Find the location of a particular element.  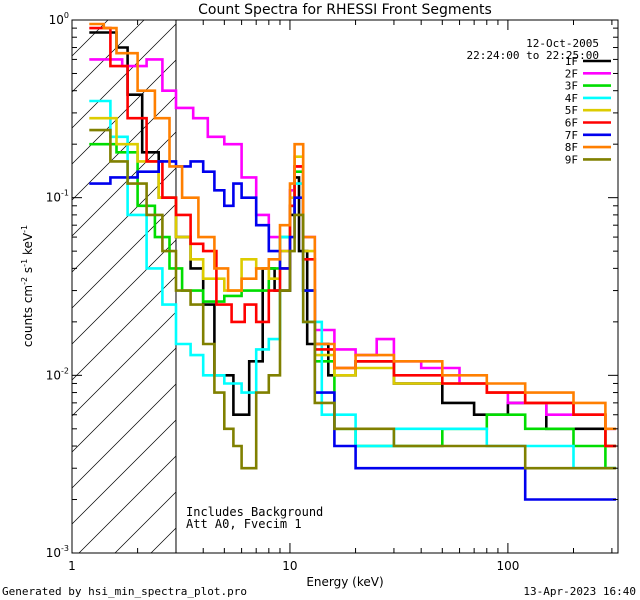

chart-title: Count Spectra for RHESSI Front Segments is located at coordinates (345, 10).